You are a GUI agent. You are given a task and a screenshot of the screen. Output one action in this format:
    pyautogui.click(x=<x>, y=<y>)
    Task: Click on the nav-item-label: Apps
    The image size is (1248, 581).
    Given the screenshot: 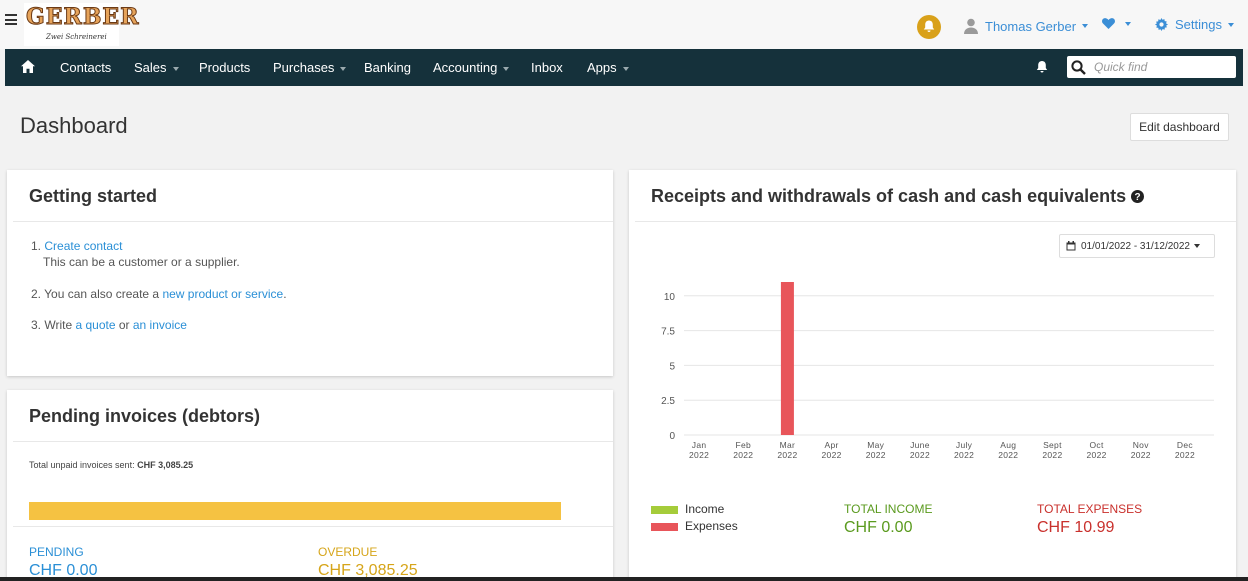 What is the action you would take?
    pyautogui.click(x=602, y=67)
    